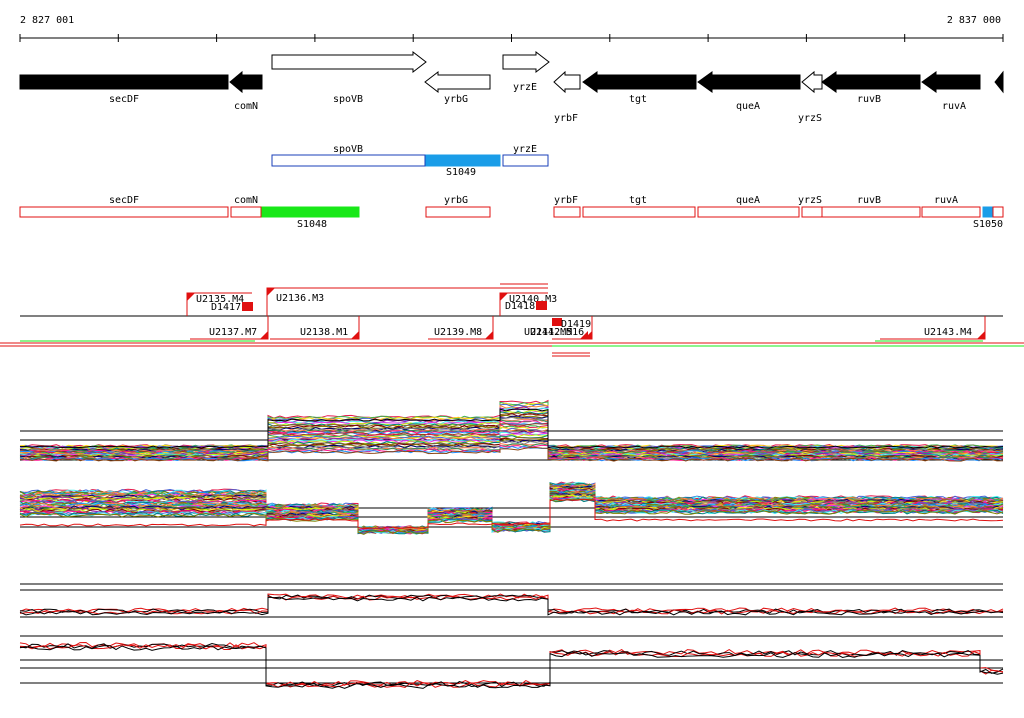 The width and height of the screenshot is (1024, 718). I want to click on downshift-D1419: D1419, so click(571, 324).